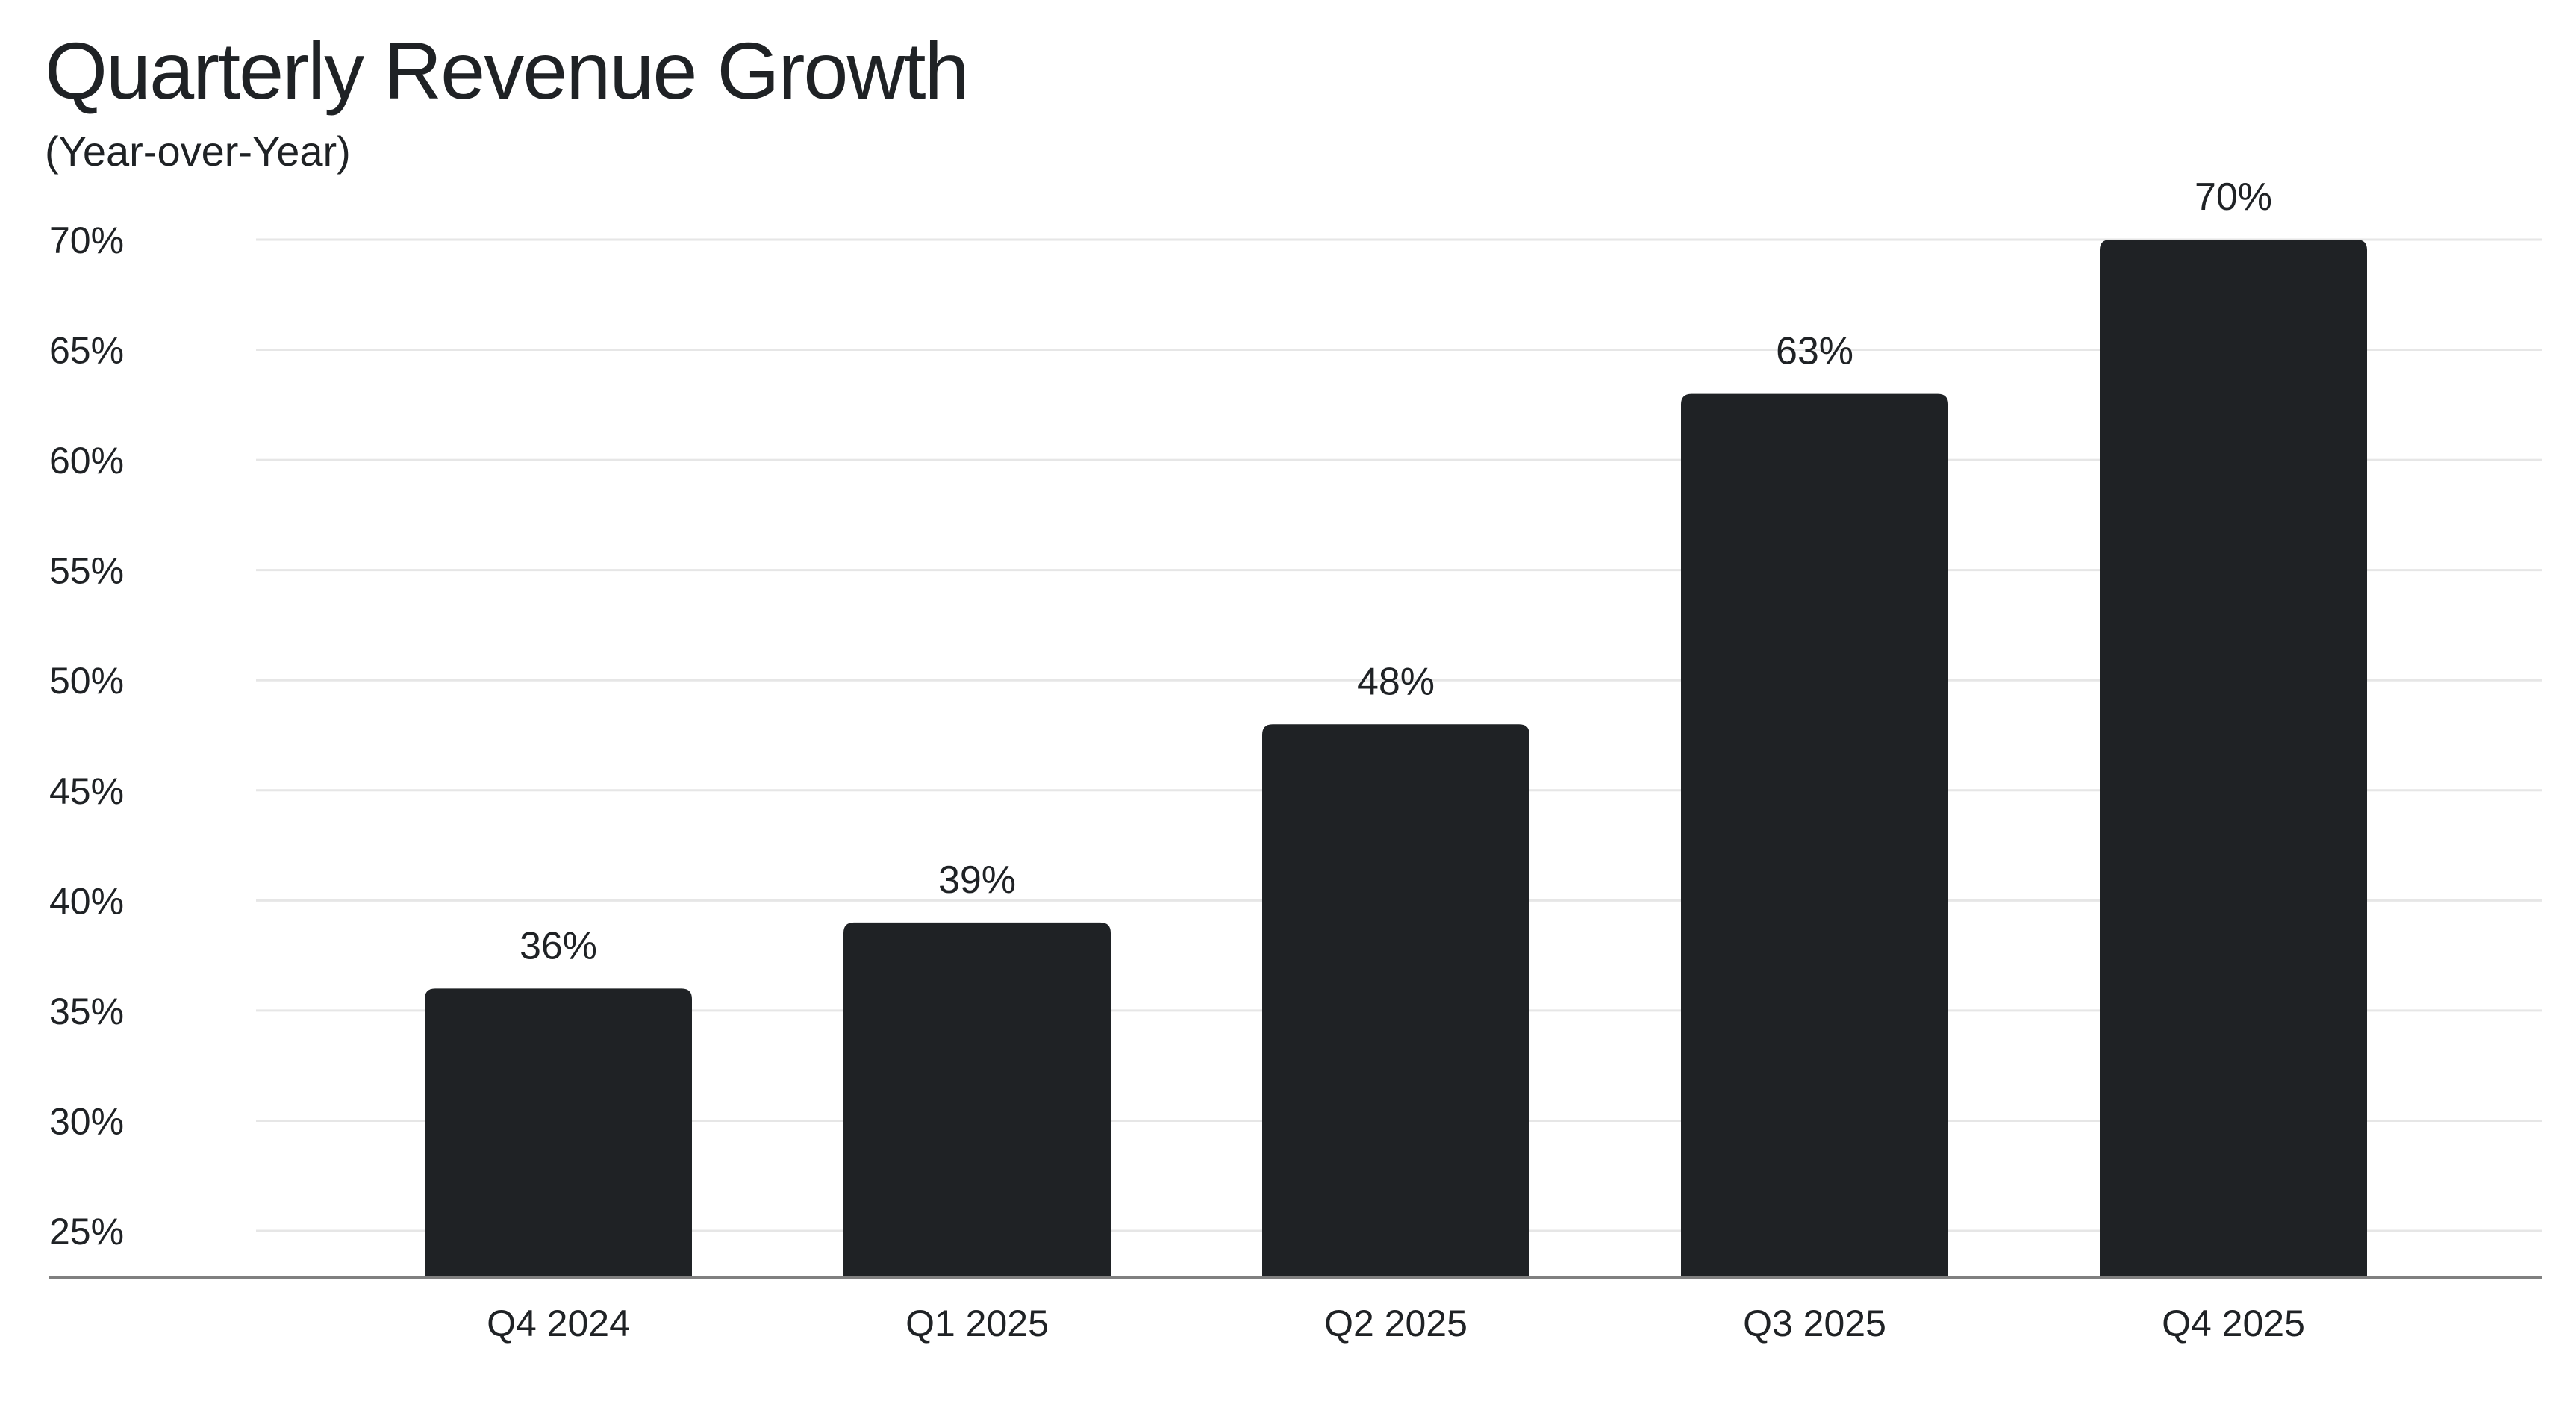 This screenshot has width=2576, height=1422. What do you see at coordinates (1396, 681) in the screenshot?
I see `data-label: 48%` at bounding box center [1396, 681].